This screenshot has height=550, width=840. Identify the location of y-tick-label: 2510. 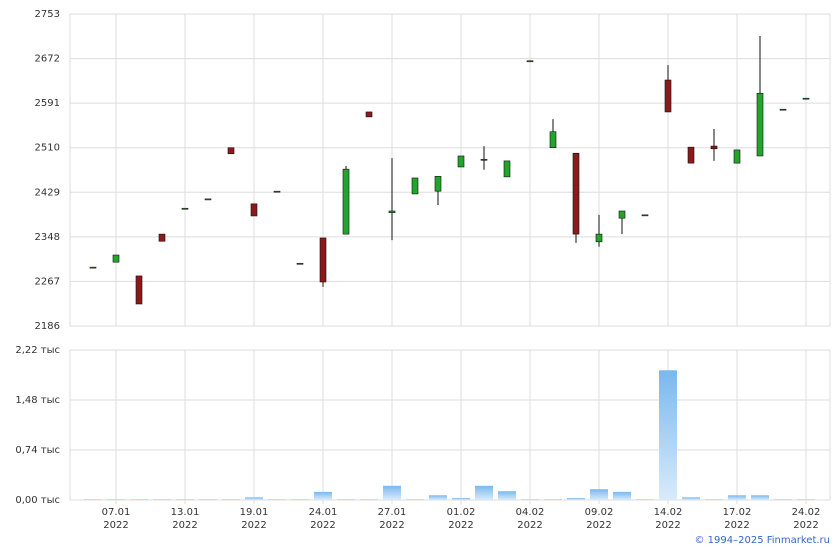
(47, 148).